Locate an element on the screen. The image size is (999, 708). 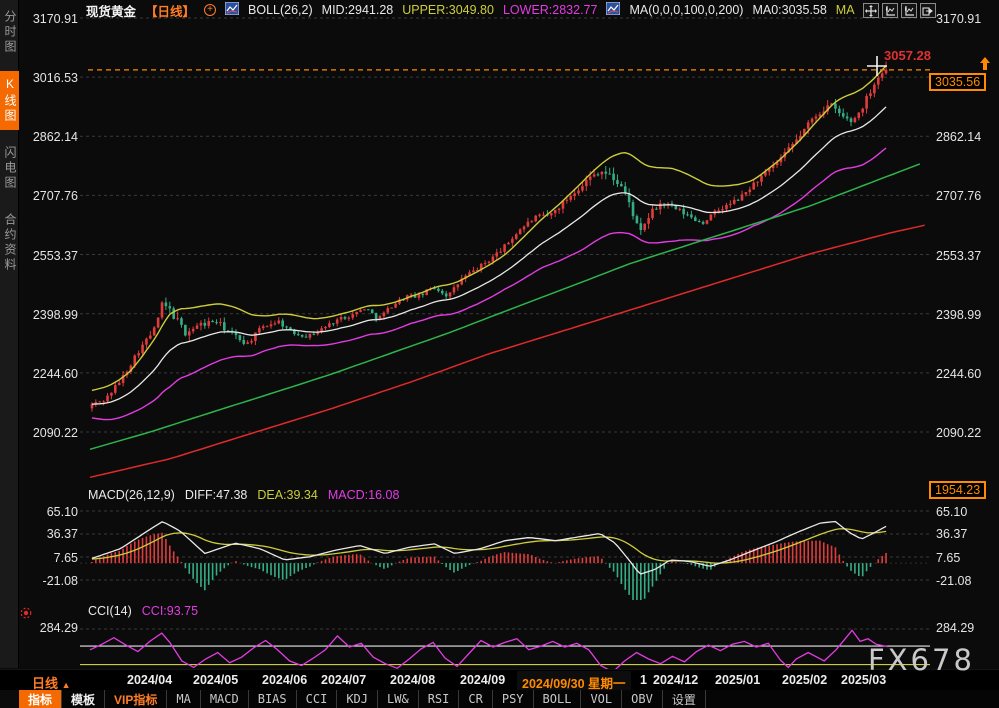
toolbar-vol-button: VOL is located at coordinates (602, 699).